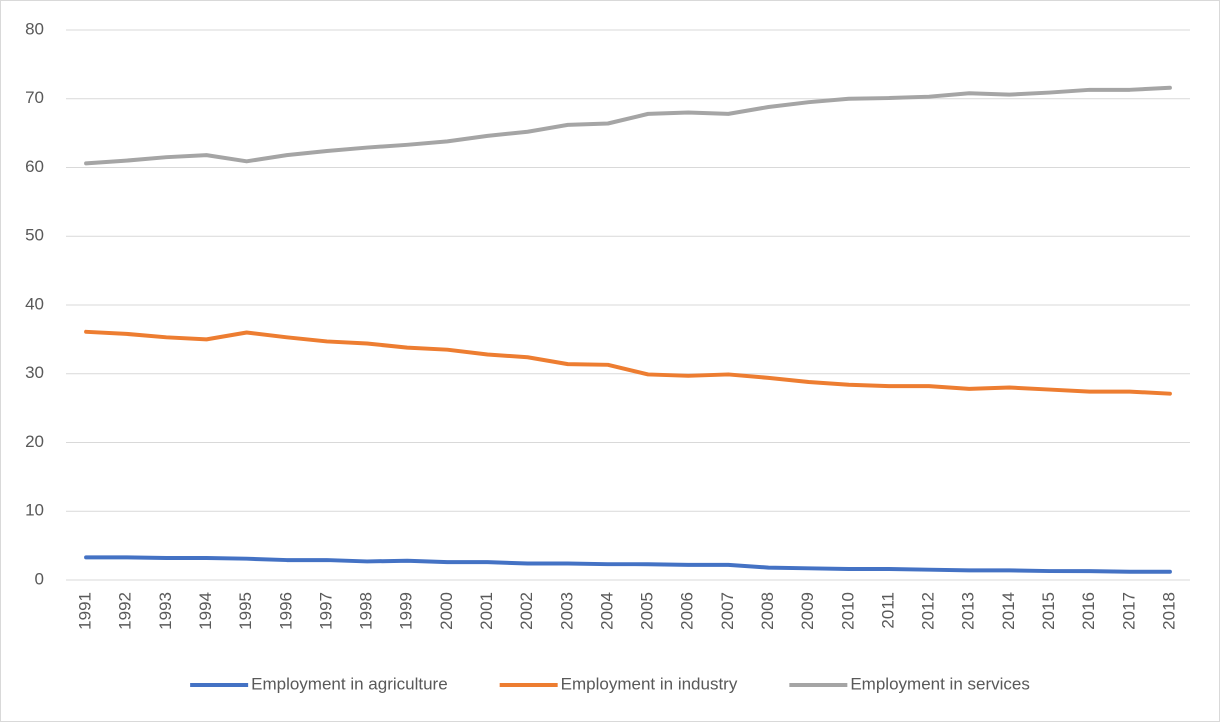 This screenshot has height=722, width=1220. What do you see at coordinates (606, 611) in the screenshot?
I see `x-tick-label: 2004` at bounding box center [606, 611].